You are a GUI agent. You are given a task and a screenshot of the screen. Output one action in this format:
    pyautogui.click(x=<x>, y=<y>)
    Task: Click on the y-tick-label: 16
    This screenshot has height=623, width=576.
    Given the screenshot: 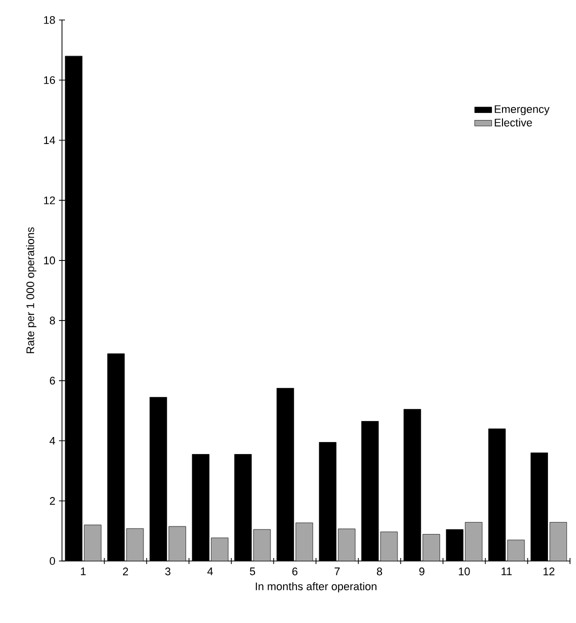 What is the action you would take?
    pyautogui.click(x=49, y=80)
    